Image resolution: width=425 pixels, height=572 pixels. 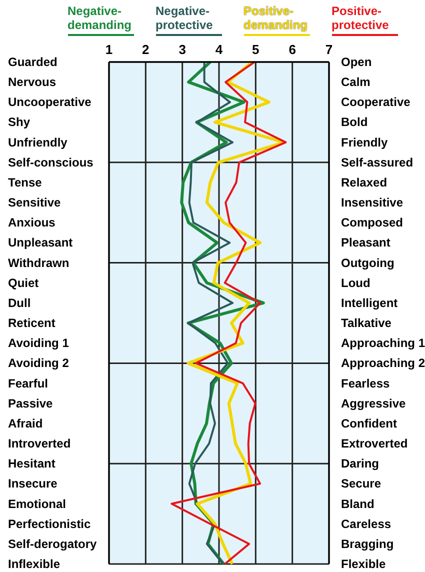 I want to click on y2-tick-label: Open, so click(x=356, y=62).